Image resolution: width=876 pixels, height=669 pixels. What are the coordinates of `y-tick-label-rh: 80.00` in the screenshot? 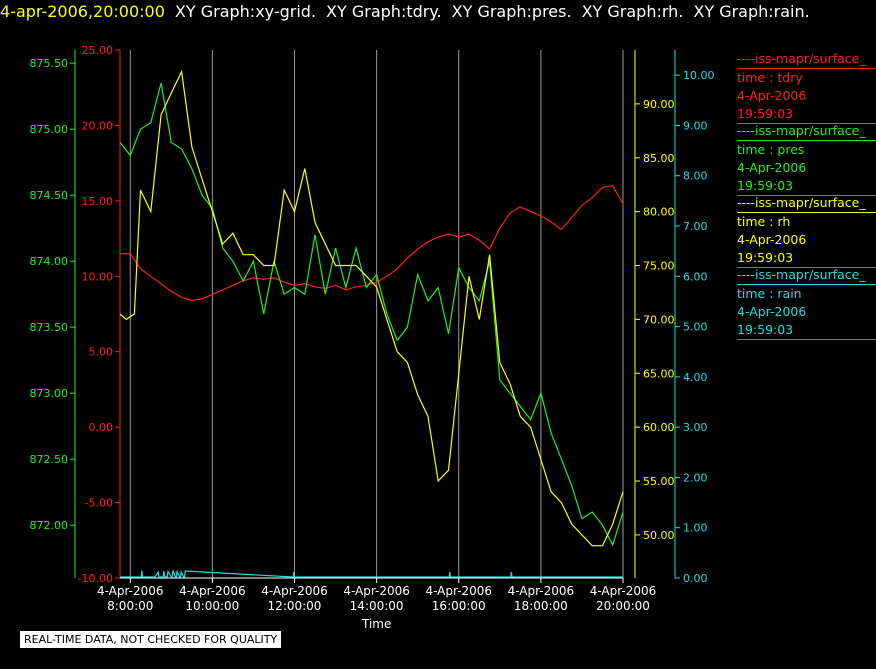 It's located at (659, 212).